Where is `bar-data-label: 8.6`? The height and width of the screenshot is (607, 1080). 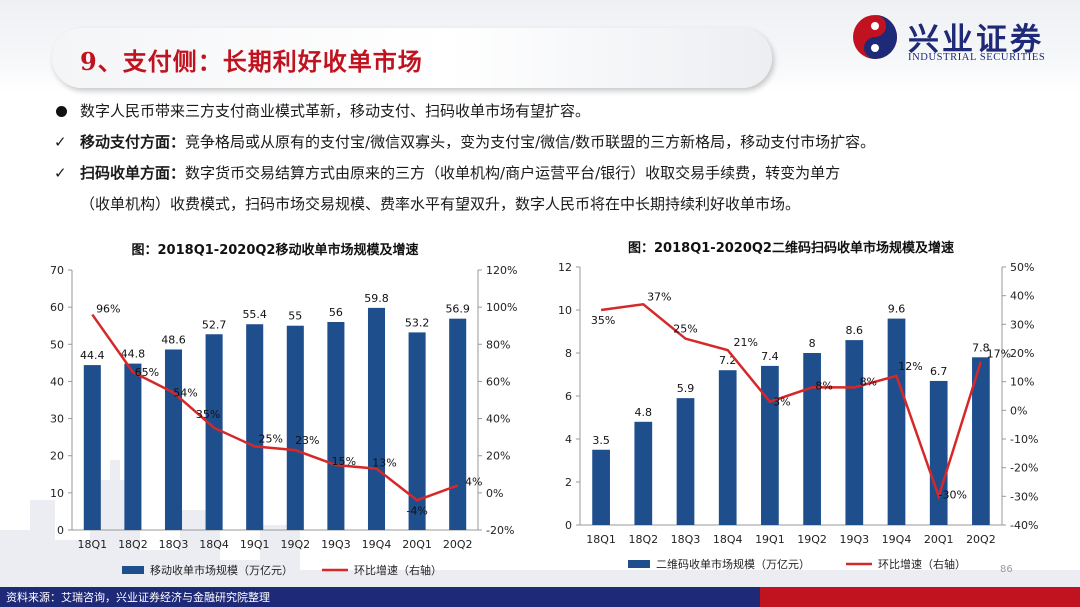 bar-data-label: 8.6 is located at coordinates (855, 330).